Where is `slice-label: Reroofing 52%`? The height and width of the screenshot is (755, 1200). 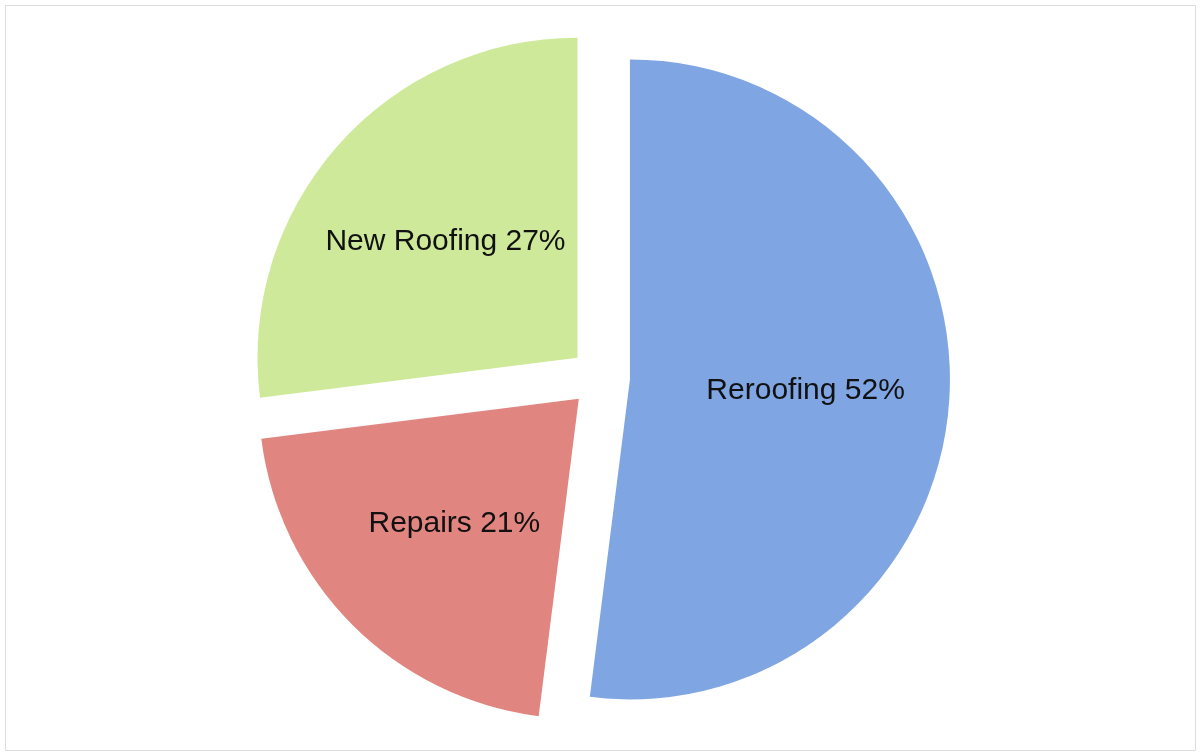 slice-label: Reroofing 52% is located at coordinates (805, 389).